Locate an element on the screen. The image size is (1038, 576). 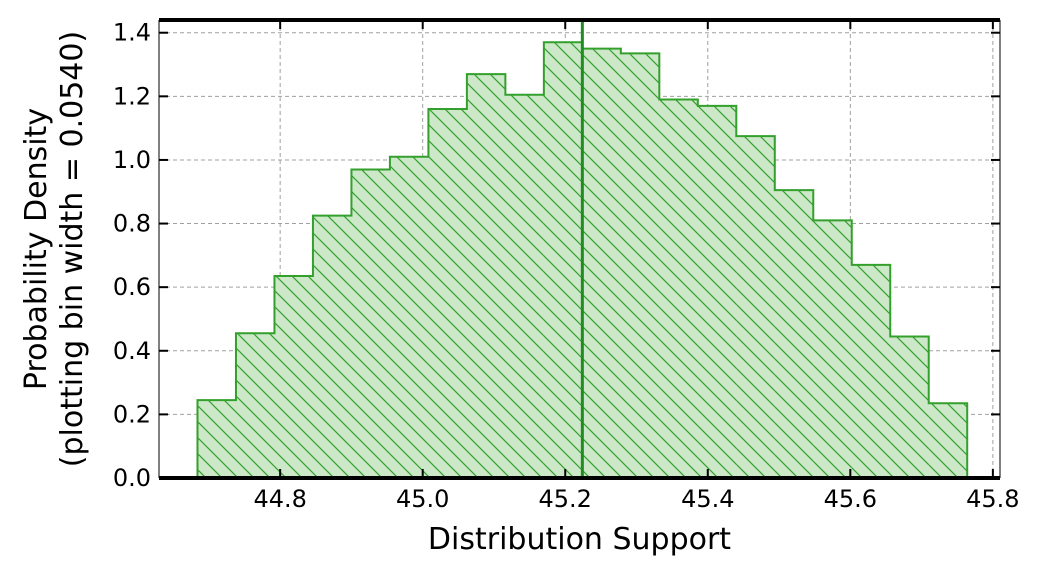
y-axis-label-line1: Probability Density is located at coordinates (36, 249).